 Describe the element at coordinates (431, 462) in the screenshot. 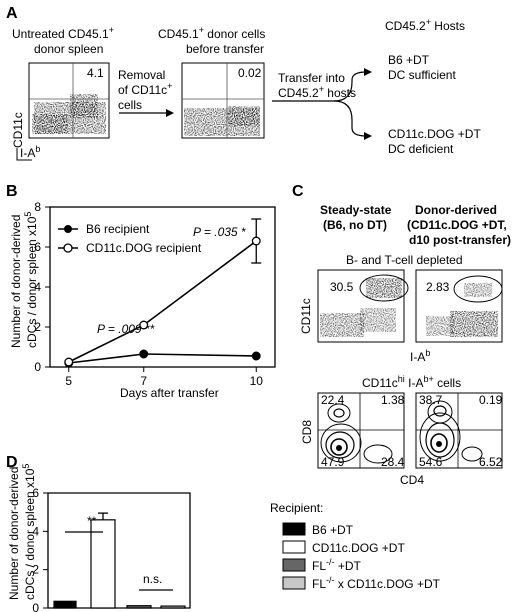

I see `c-q2-bl: 54.6` at that location.